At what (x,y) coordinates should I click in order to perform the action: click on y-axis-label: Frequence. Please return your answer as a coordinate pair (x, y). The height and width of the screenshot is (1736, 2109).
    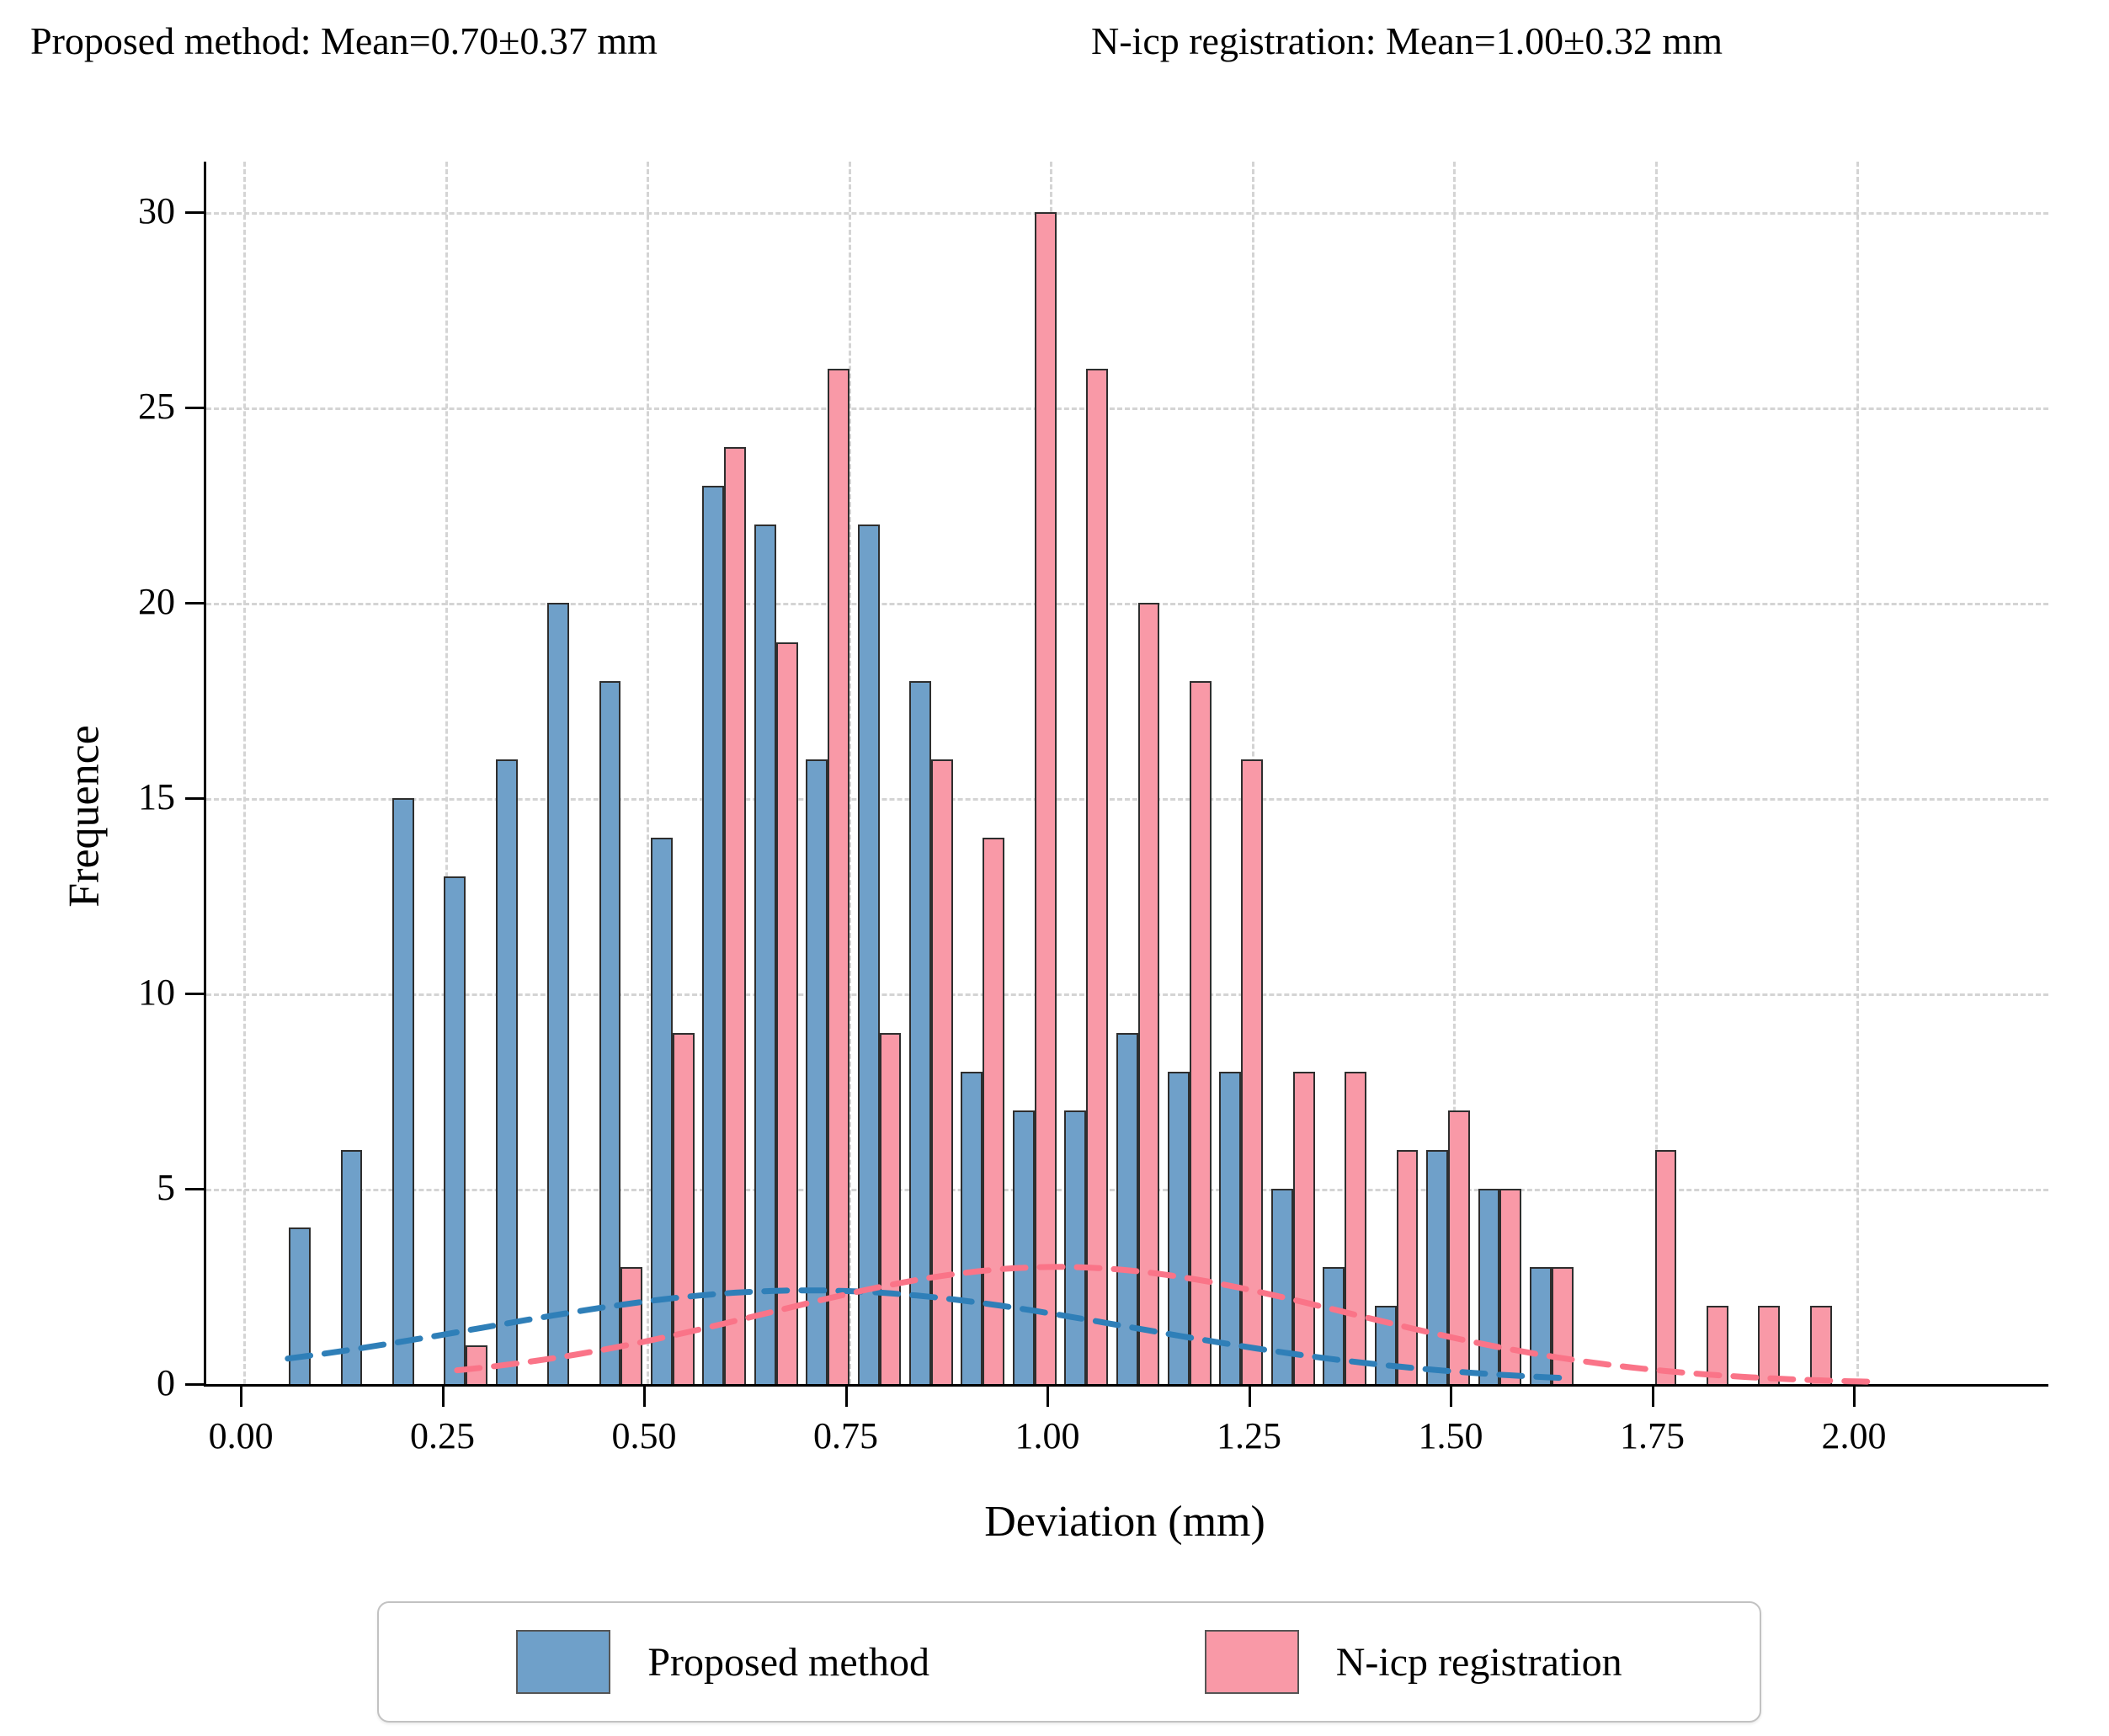
    Looking at the image, I should click on (84, 816).